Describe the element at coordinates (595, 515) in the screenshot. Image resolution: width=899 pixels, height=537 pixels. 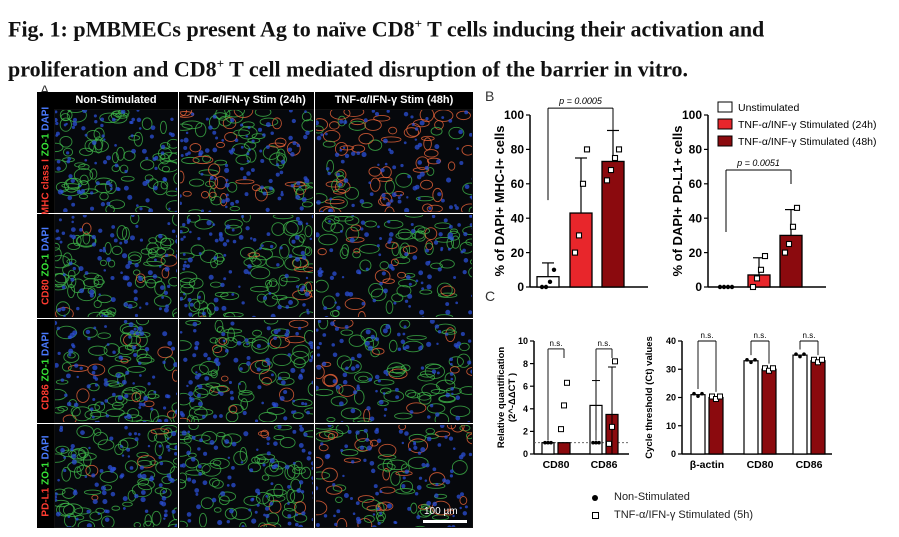
I see `open-square-icon` at that location.